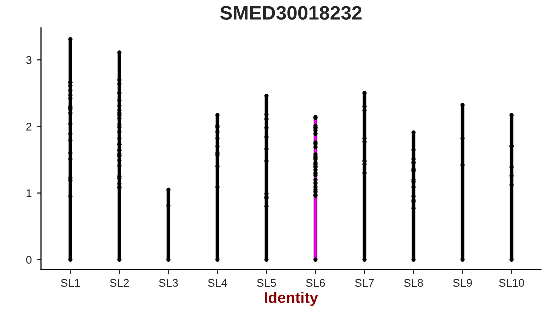 Image resolution: width=550 pixels, height=316 pixels. What do you see at coordinates (29, 260) in the screenshot?
I see `y-tick-label: 0` at bounding box center [29, 260].